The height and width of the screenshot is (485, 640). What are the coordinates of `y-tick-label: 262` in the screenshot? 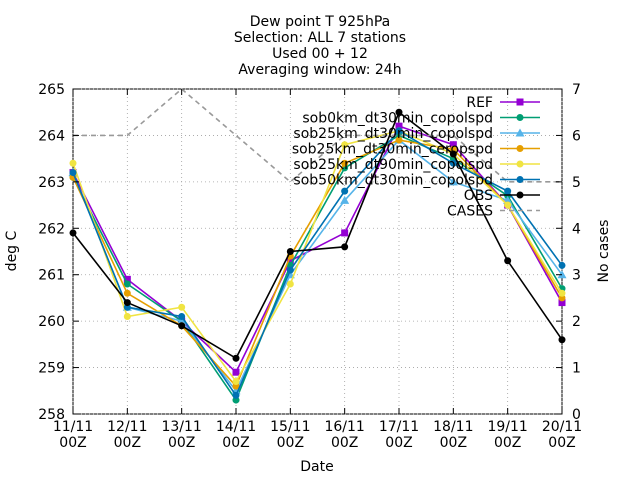 It's located at (51, 229).